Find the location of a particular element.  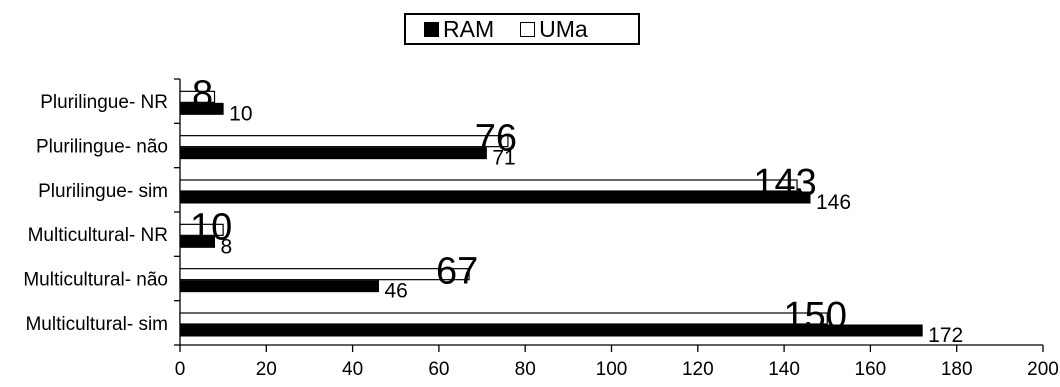

data-label-ram: 71 is located at coordinates (503, 158).